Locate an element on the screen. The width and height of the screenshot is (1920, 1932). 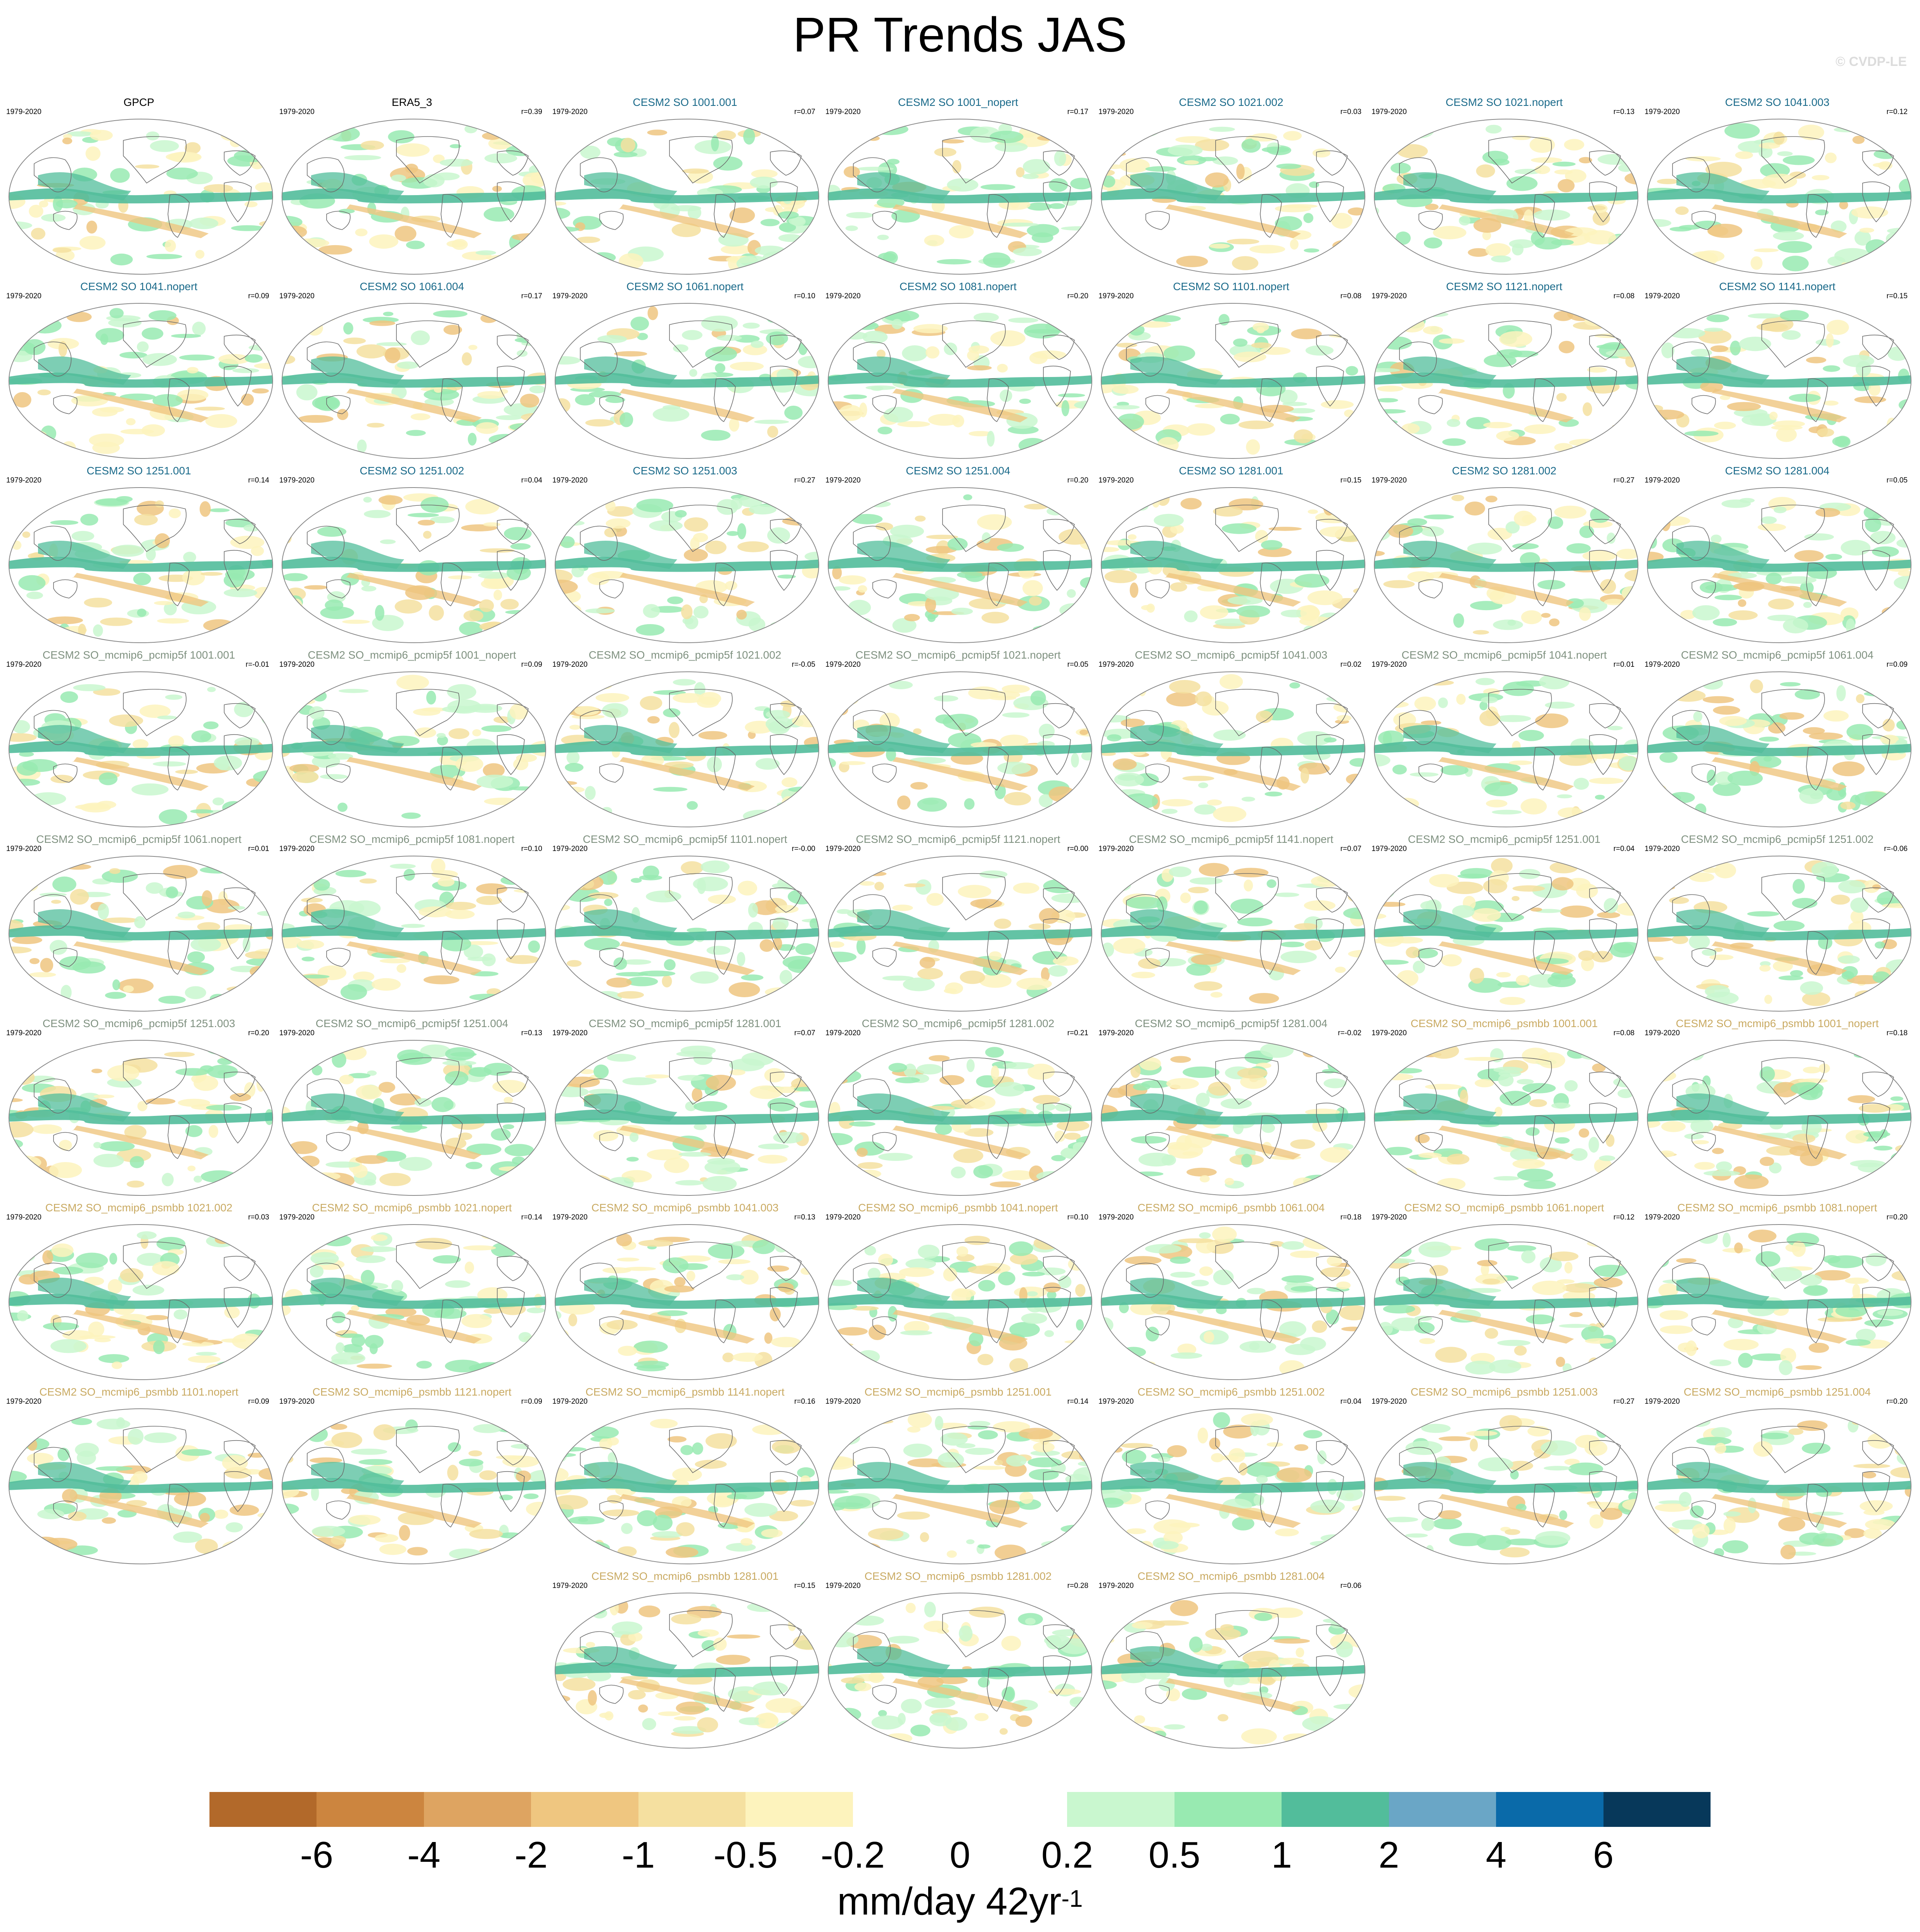
colorbar-tick-label: -0.5 is located at coordinates (745, 1855).